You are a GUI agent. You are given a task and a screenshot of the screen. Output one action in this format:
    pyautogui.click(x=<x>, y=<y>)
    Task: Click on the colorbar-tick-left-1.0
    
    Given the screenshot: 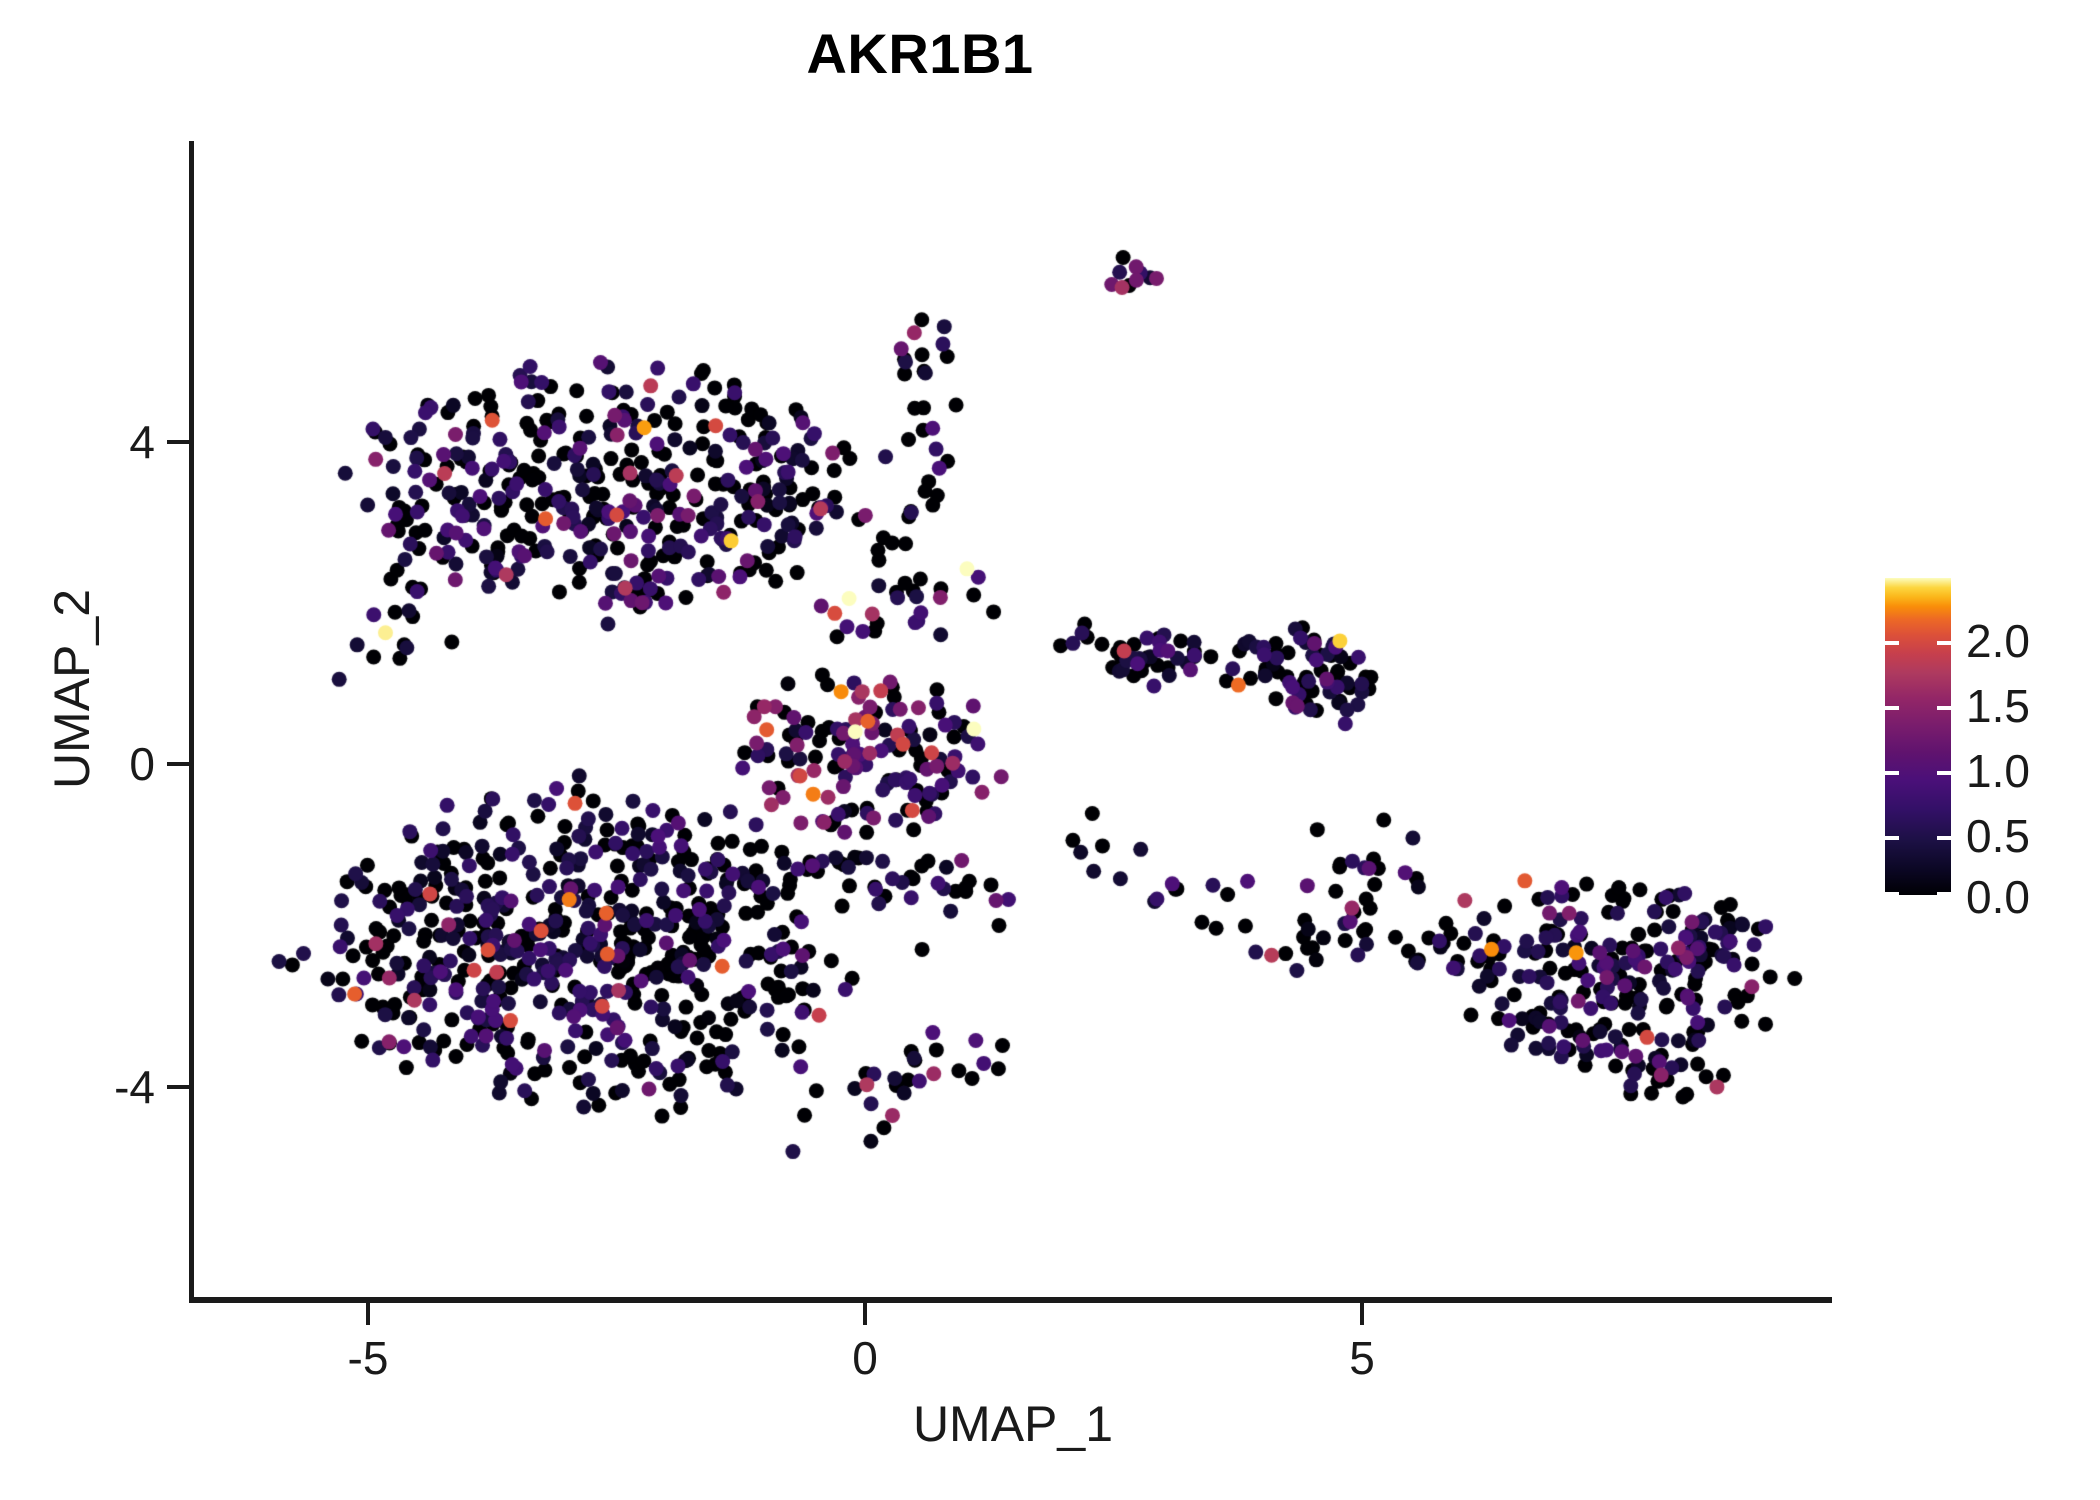 What is the action you would take?
    pyautogui.click(x=1892, y=773)
    